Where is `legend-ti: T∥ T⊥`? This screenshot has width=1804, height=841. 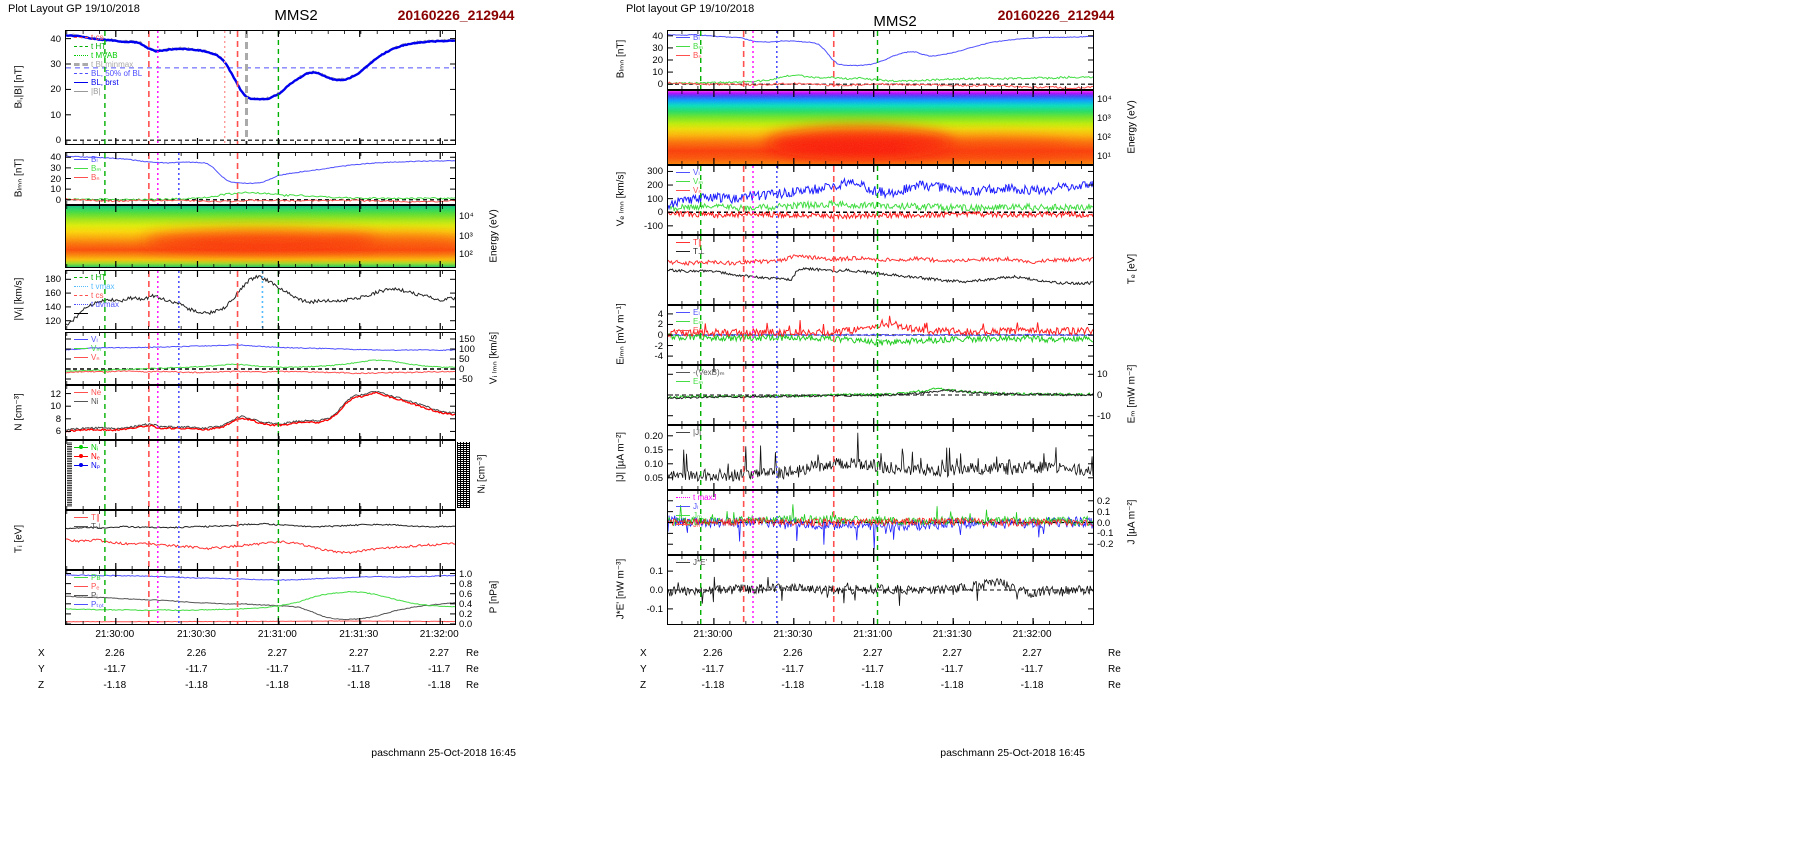
legend-ti: T∥ T⊥ is located at coordinates (88, 522).